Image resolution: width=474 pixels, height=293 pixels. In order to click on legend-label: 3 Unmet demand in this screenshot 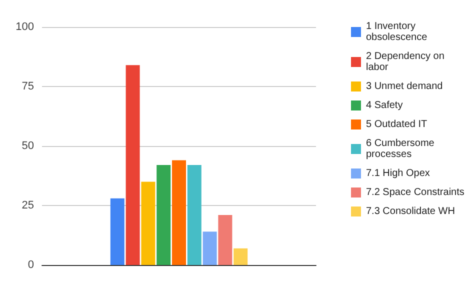, I will do `click(404, 86)`.